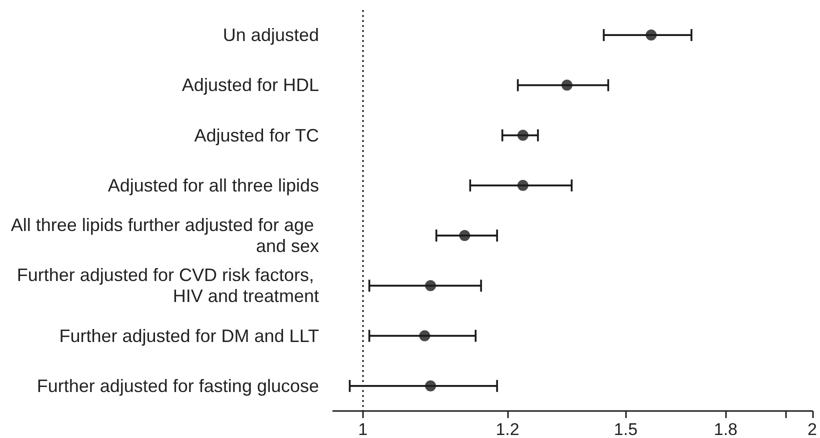  Describe the element at coordinates (508, 429) in the screenshot. I see `x-tick-label: 1.2` at that location.